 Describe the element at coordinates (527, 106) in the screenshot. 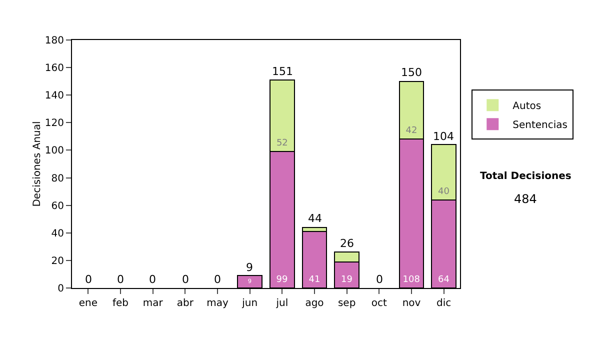

I see `legend-label: Autos` at that location.